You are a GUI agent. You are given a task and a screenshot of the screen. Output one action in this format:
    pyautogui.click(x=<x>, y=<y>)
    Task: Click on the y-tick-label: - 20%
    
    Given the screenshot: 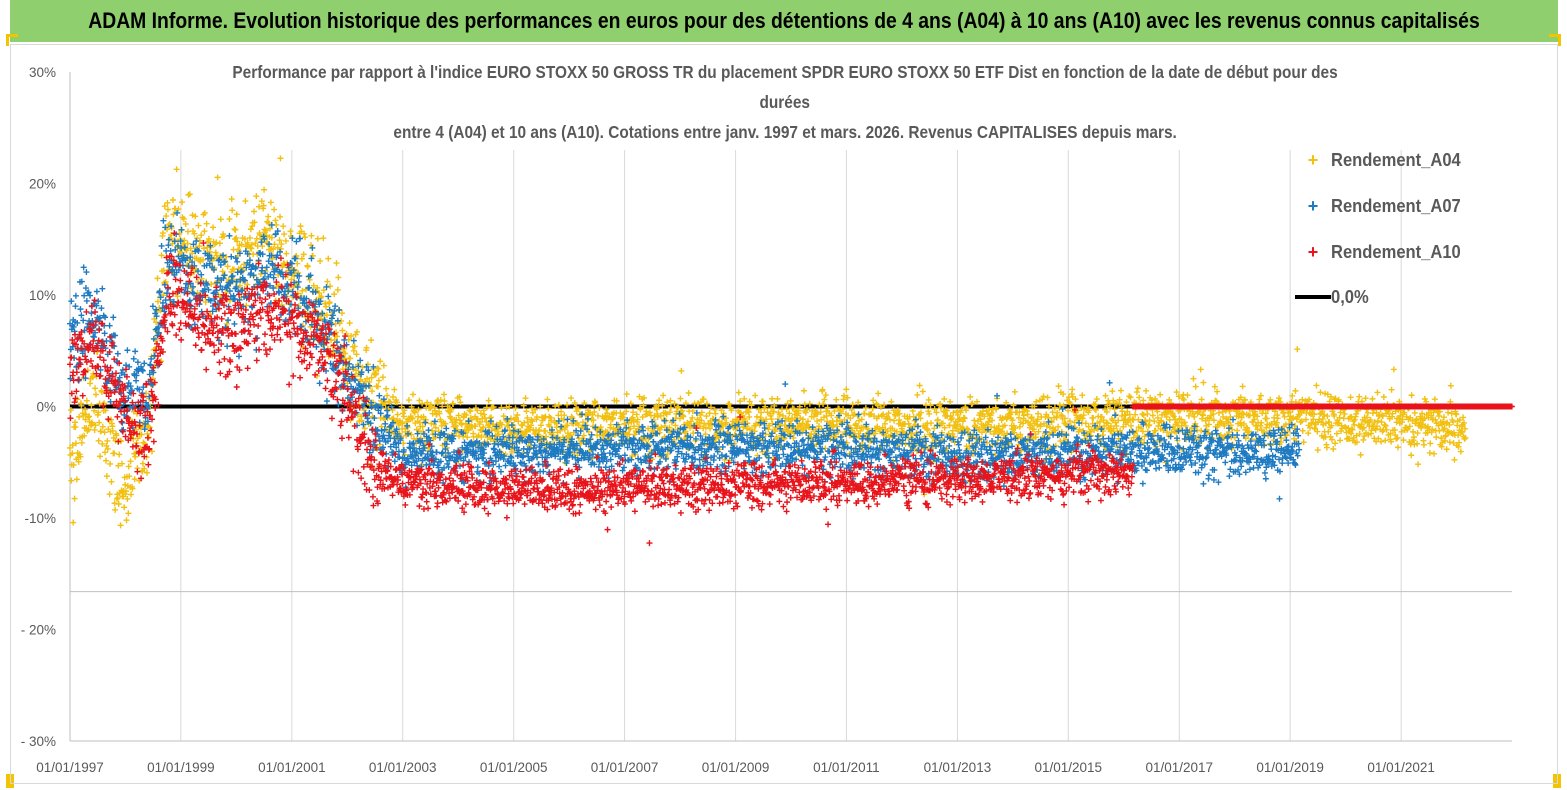 What is the action you would take?
    pyautogui.click(x=38, y=630)
    